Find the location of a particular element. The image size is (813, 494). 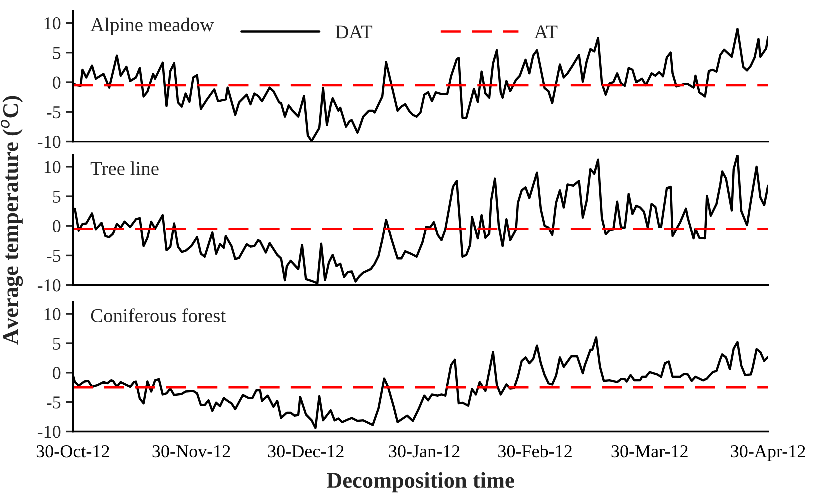

legend-label: DAT is located at coordinates (354, 32).